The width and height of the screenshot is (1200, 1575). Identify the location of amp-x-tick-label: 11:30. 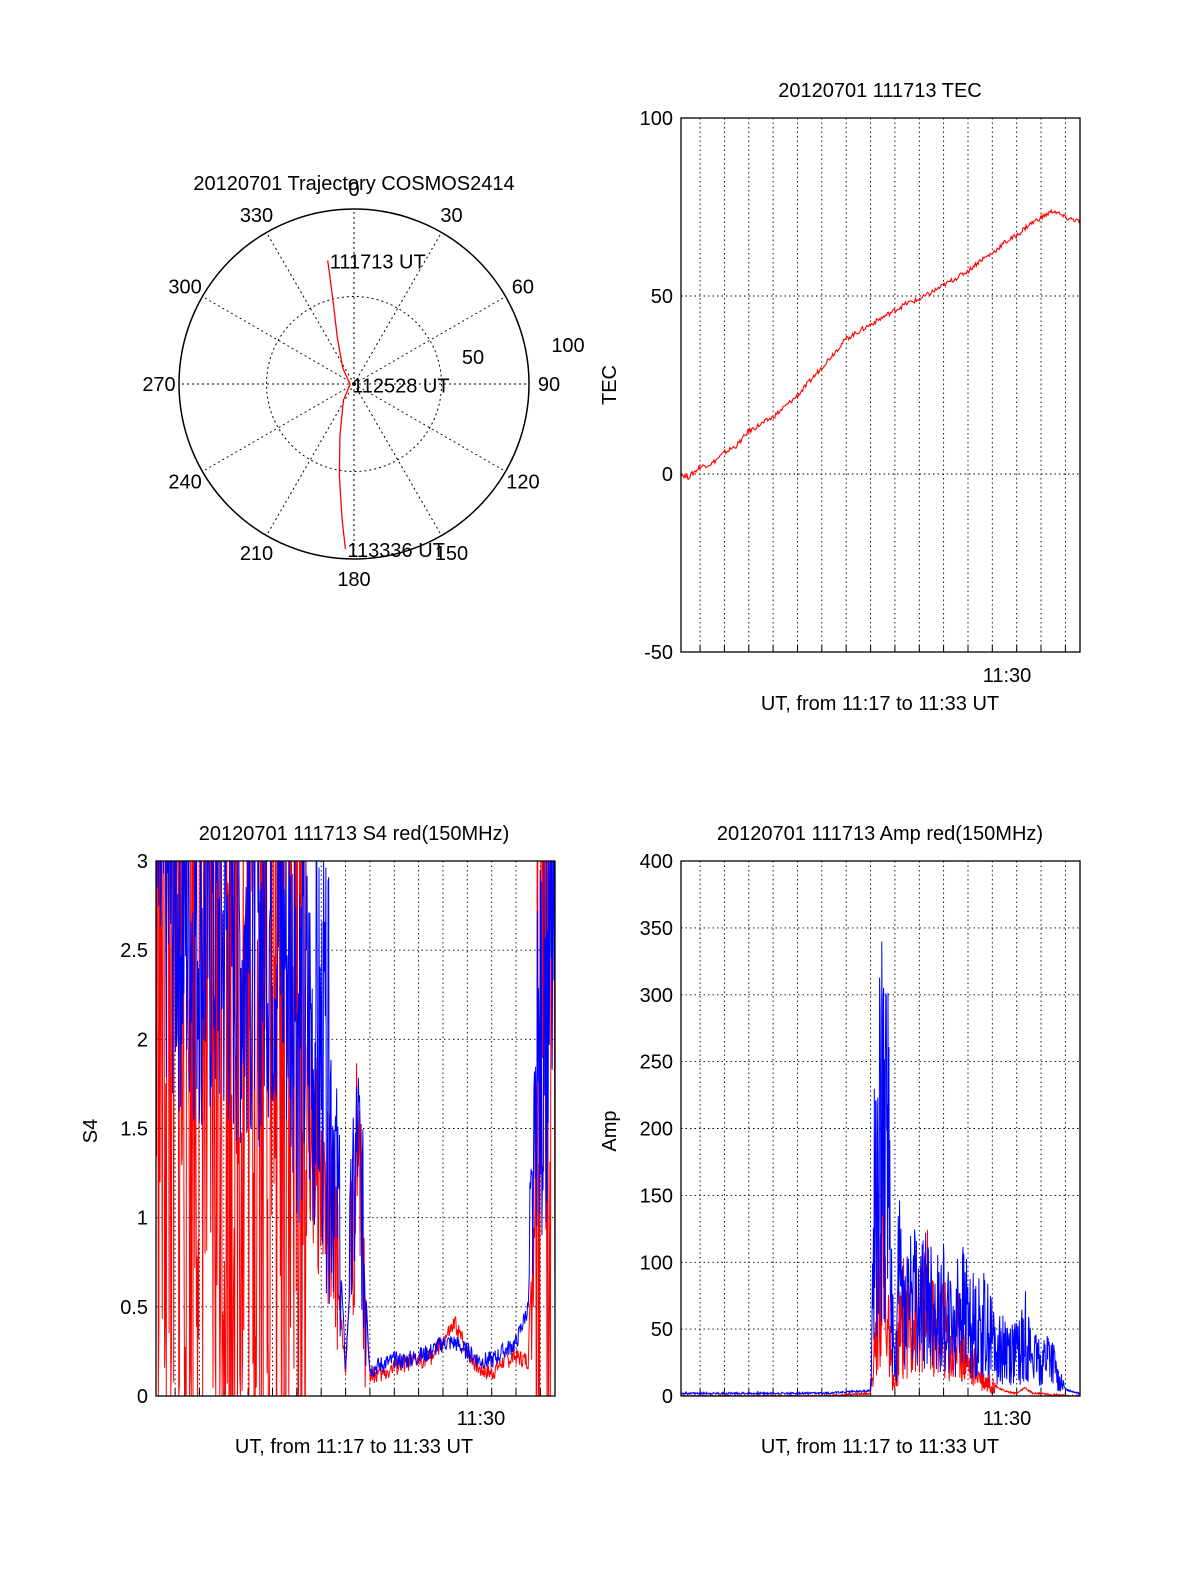
(1007, 1419).